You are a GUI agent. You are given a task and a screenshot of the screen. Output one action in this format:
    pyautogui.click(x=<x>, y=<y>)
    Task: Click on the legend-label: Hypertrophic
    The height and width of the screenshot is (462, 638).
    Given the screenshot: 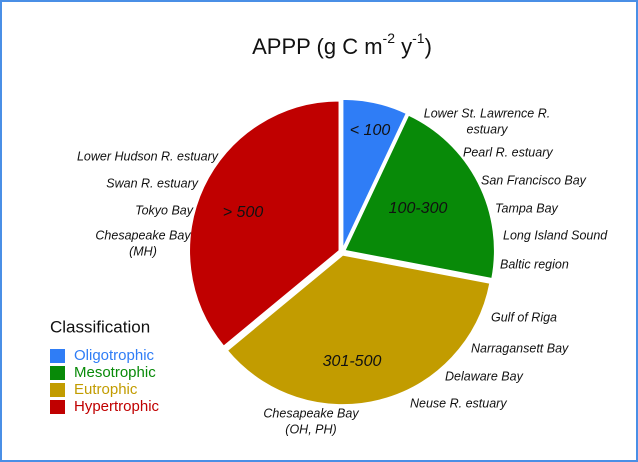 What is the action you would take?
    pyautogui.click(x=117, y=406)
    